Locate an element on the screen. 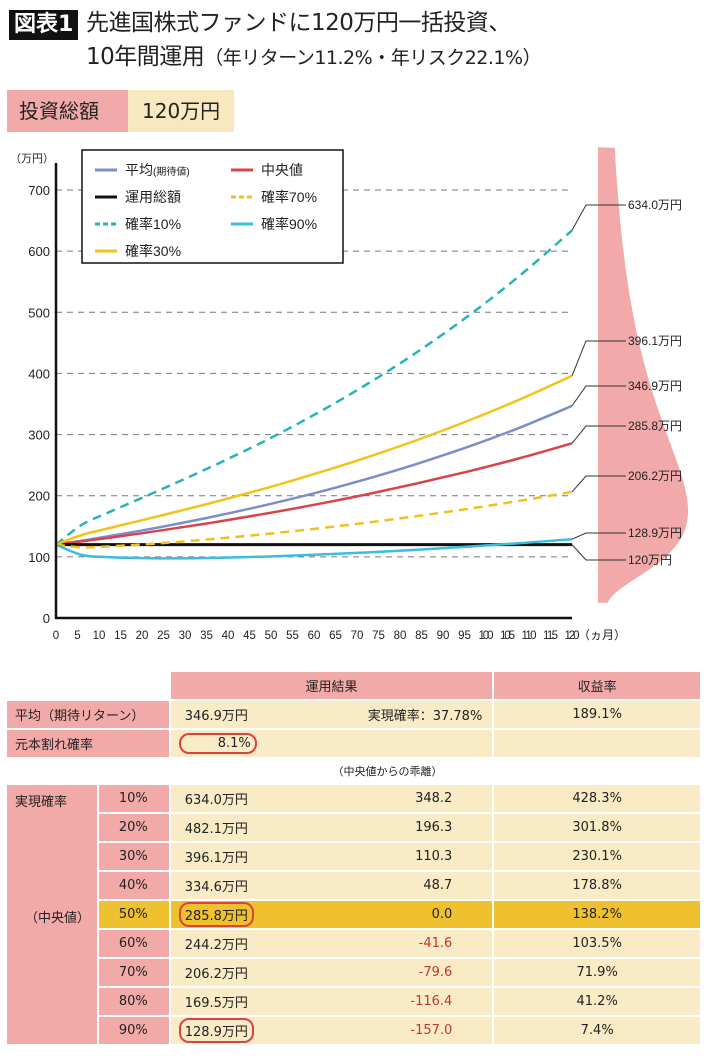  probability-row: 30% 396.1万円 110.3 230.1% is located at coordinates (353, 856).